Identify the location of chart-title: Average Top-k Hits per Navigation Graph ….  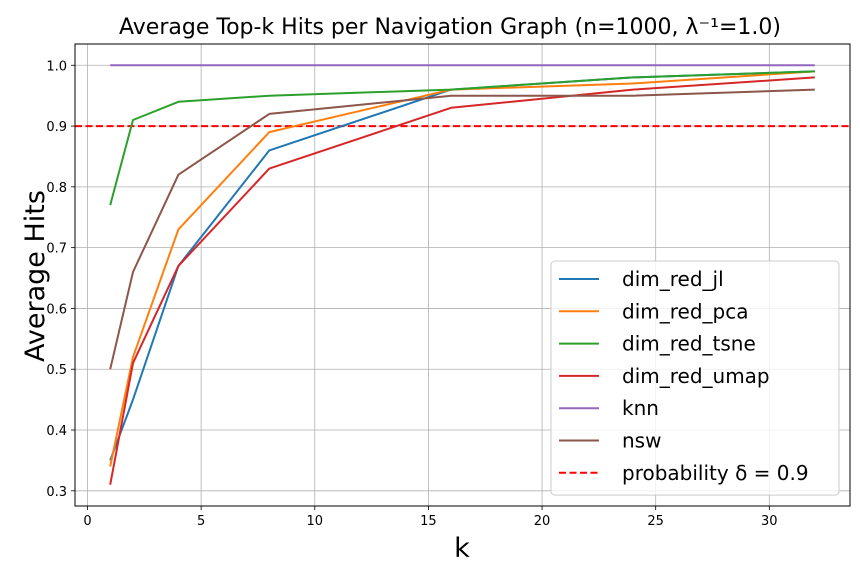
(450, 27).